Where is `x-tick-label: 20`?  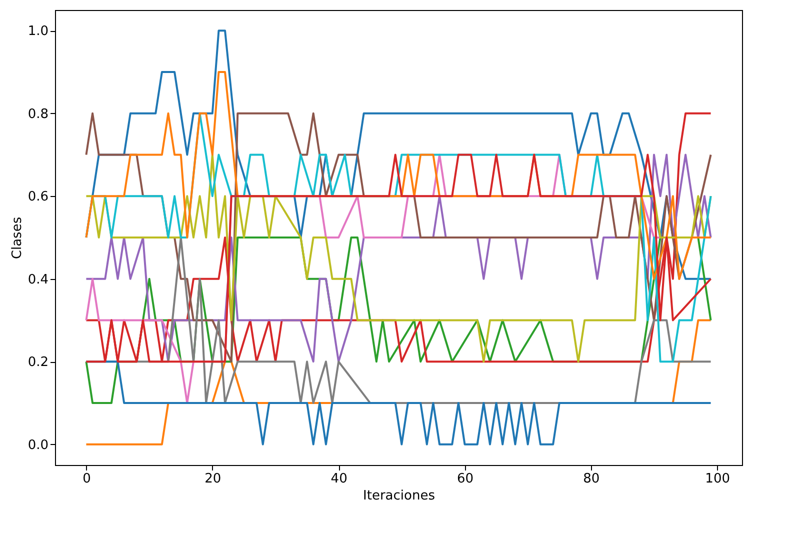 x-tick-label: 20 is located at coordinates (213, 479).